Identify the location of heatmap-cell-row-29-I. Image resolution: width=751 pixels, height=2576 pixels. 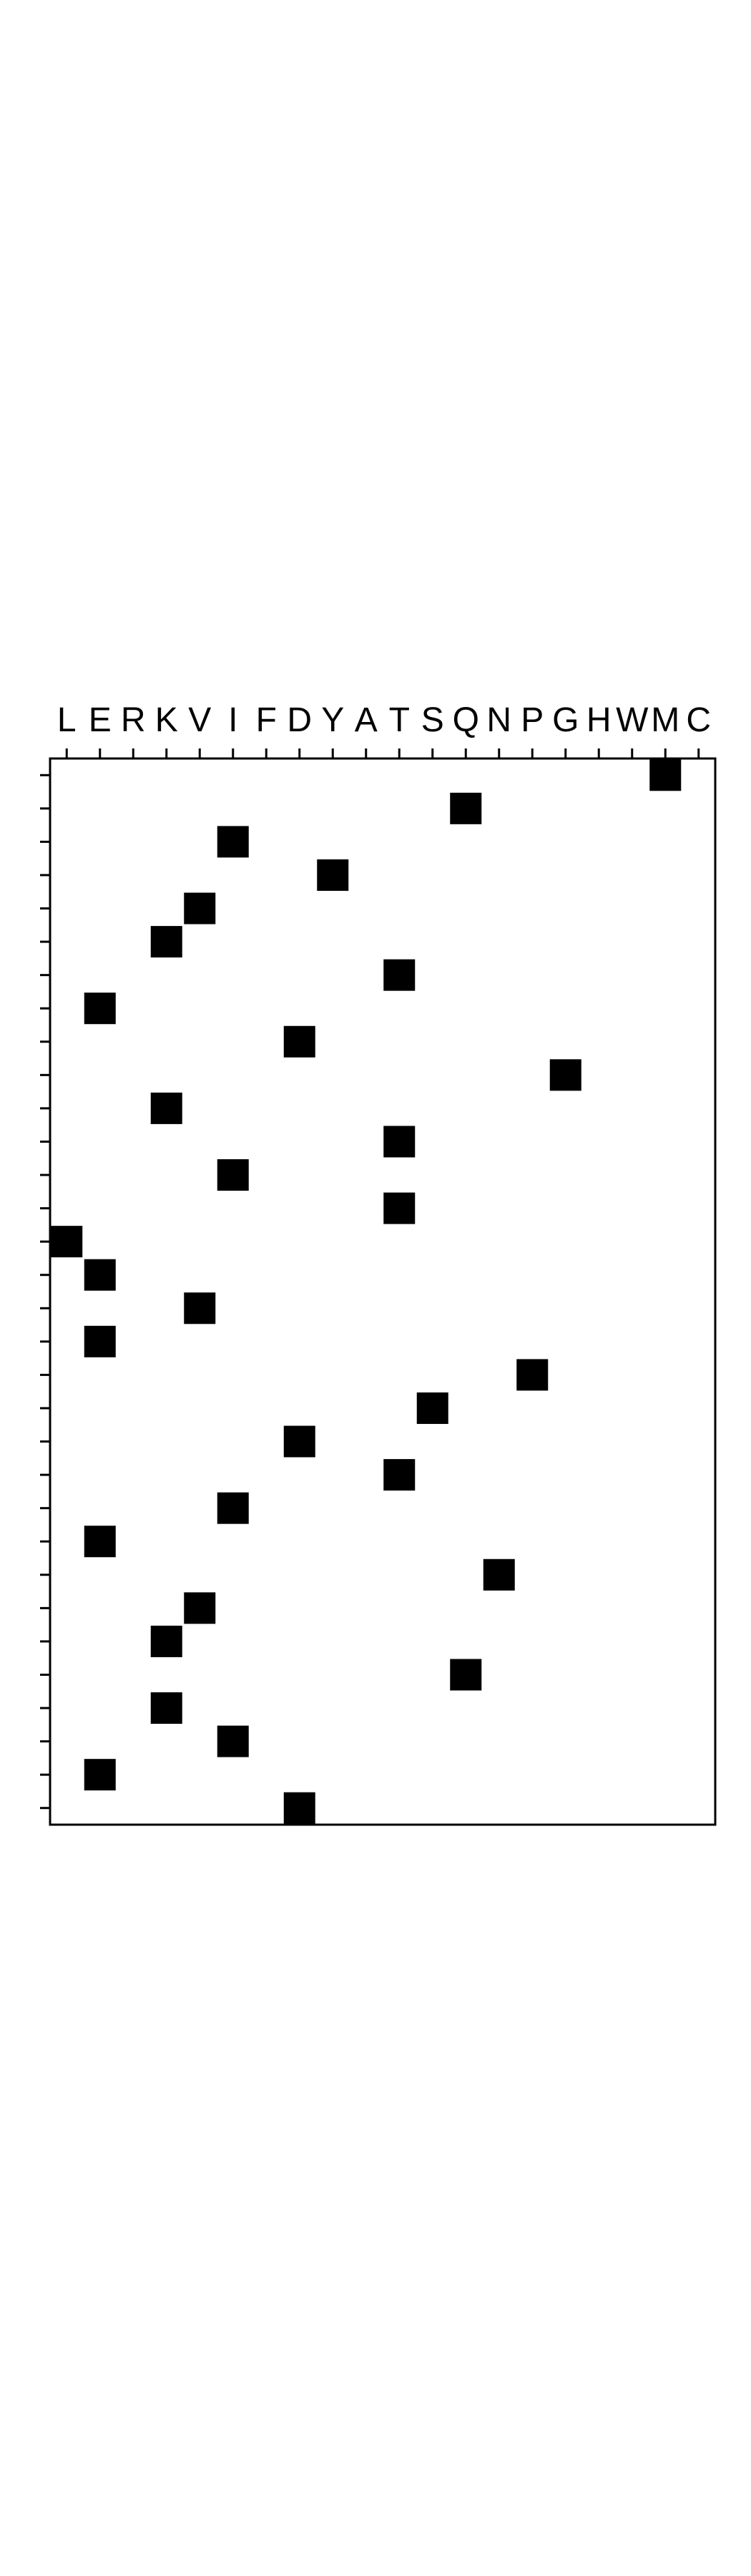
(233, 1741).